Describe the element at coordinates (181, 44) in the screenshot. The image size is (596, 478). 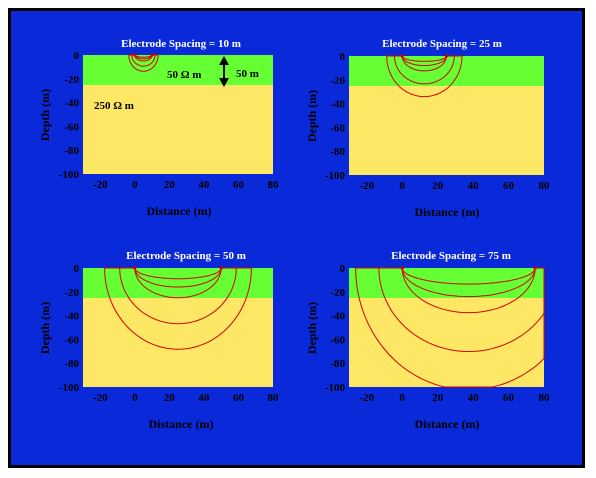
I see `panel-title: Electrode Spacing = 10 m` at that location.